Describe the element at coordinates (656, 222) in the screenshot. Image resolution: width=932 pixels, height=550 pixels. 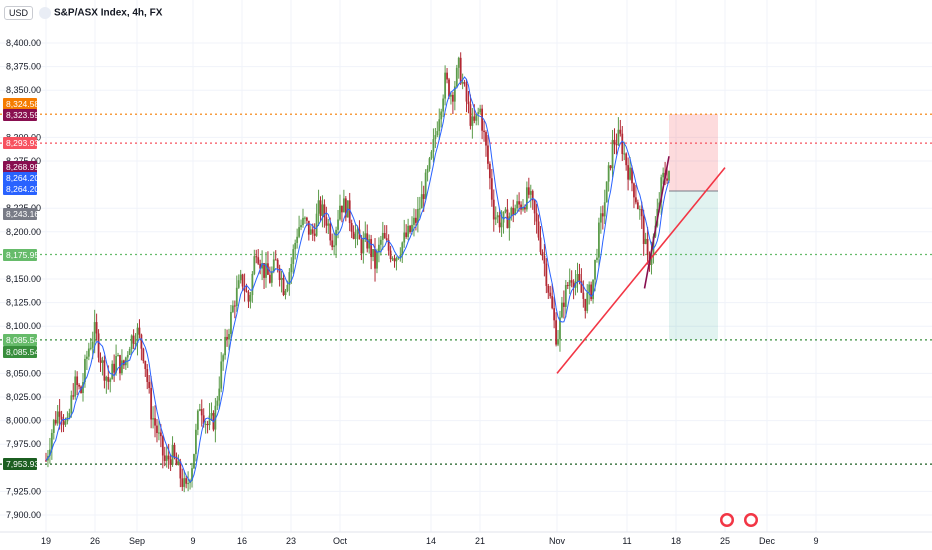
I see `trendline` at that location.